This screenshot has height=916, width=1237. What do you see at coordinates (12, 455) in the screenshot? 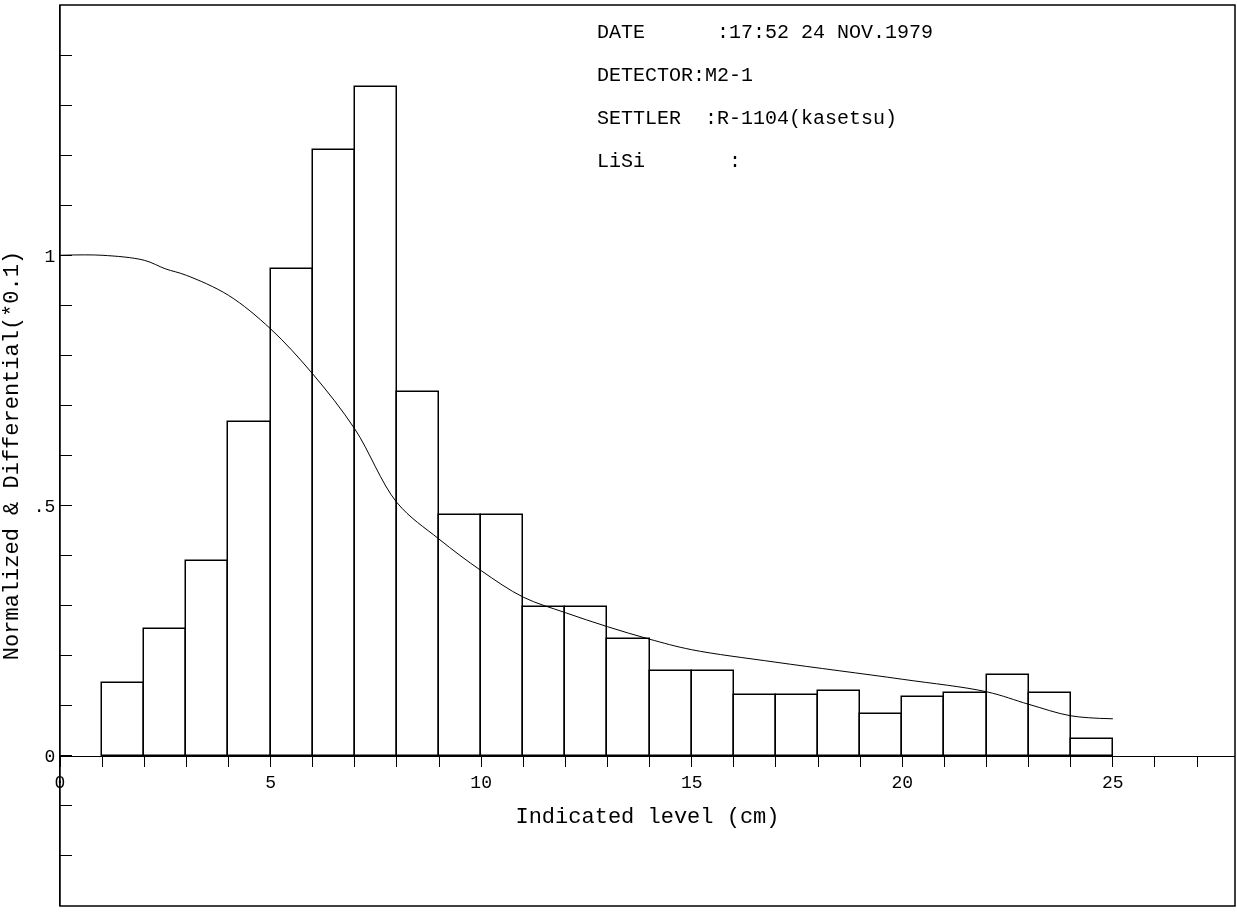
I see `y-axis-title: Normalized & Differential(*0.1)` at bounding box center [12, 455].